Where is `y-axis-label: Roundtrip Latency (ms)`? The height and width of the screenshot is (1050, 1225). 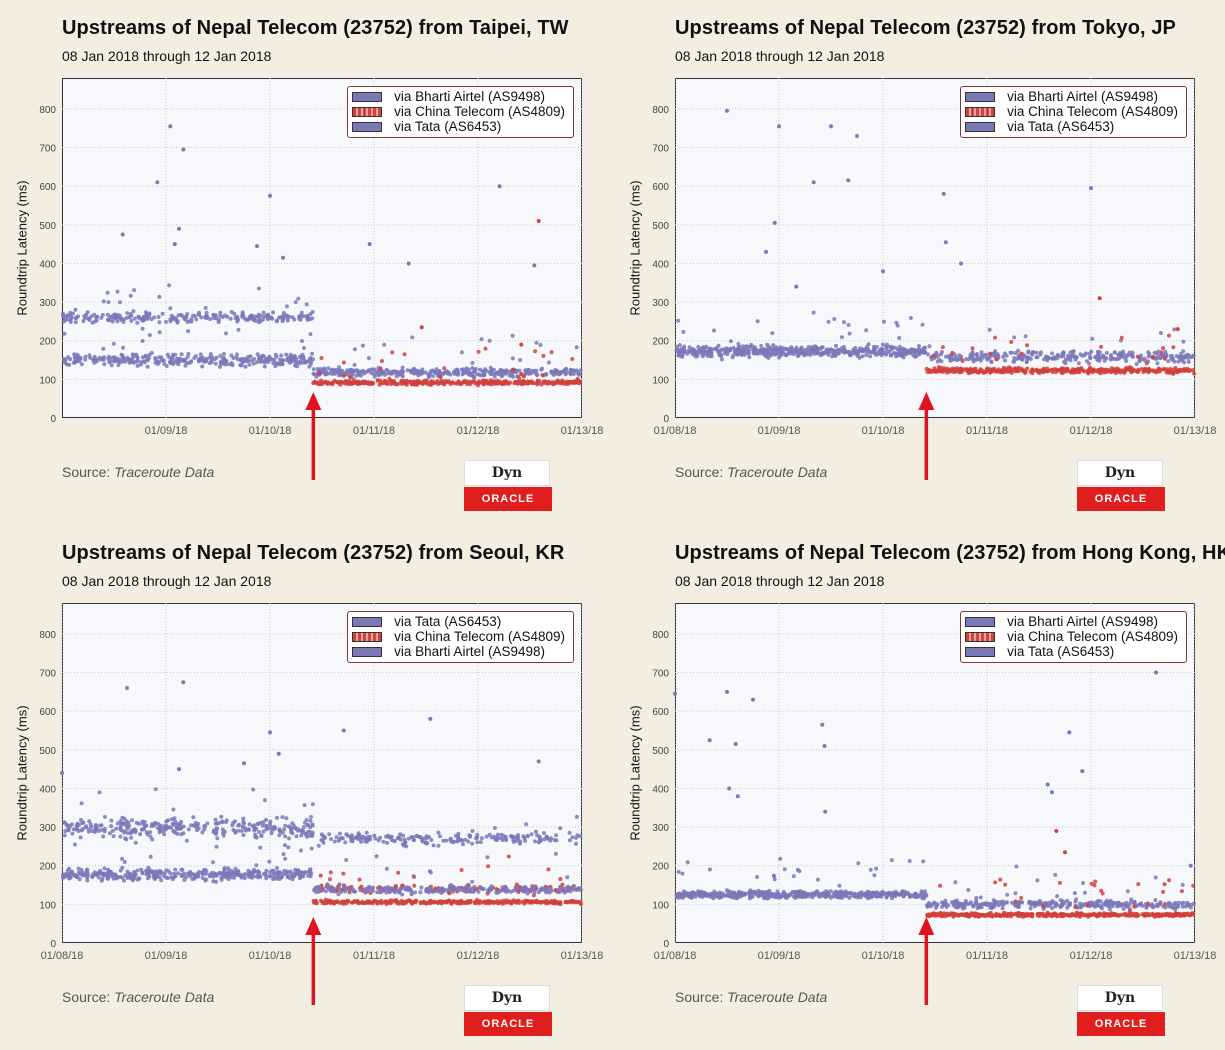
y-axis-label: Roundtrip Latency (ms) is located at coordinates (22, 248).